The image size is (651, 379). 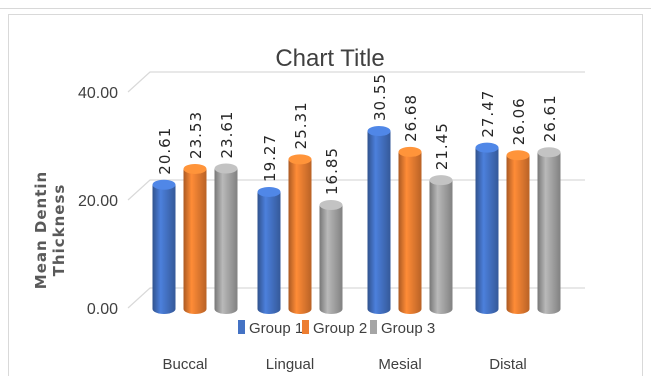 What do you see at coordinates (325, 4) in the screenshot?
I see `top-strip` at bounding box center [325, 4].